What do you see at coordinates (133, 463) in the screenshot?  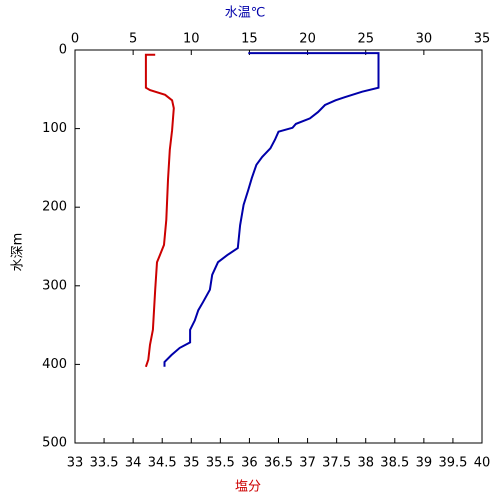 I see `x-tick-label: 34` at bounding box center [133, 463].